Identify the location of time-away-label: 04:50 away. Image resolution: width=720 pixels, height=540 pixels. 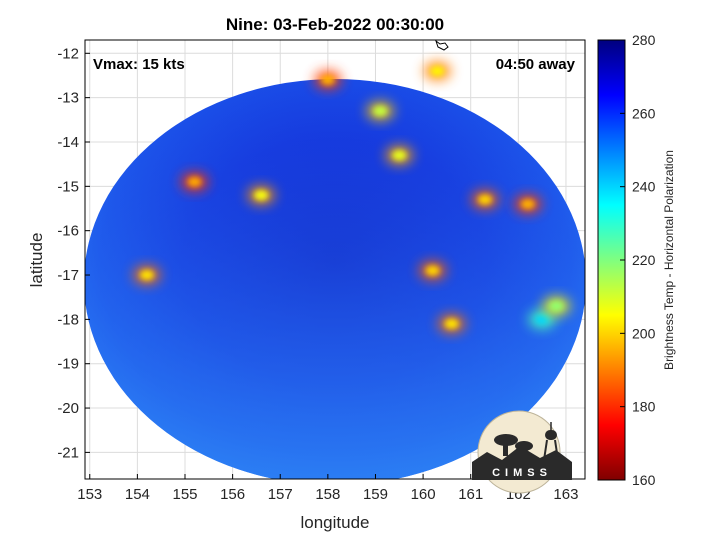
(536, 64).